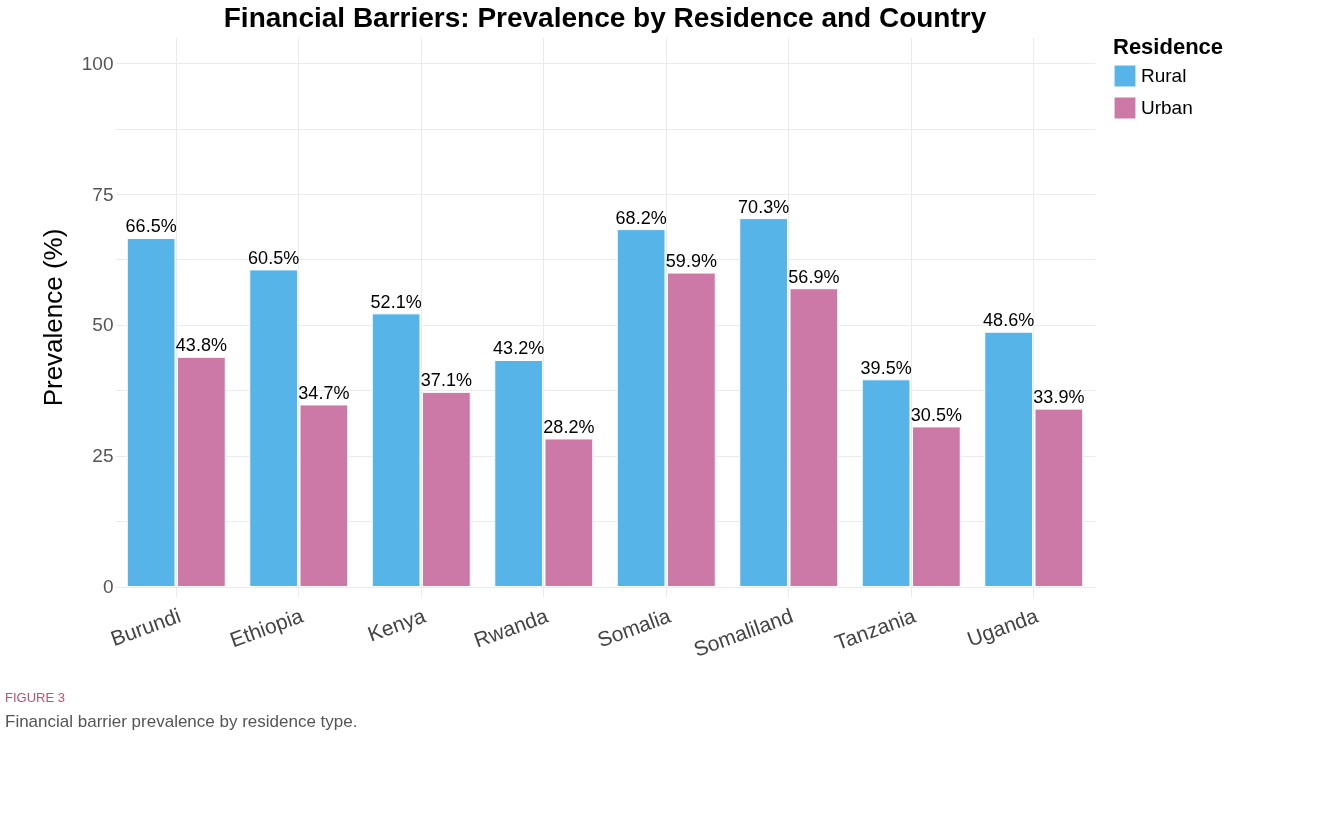  What do you see at coordinates (605, 17) in the screenshot?
I see `chart-title: Financial Barriers: Prevalence by Residence and Country` at bounding box center [605, 17].